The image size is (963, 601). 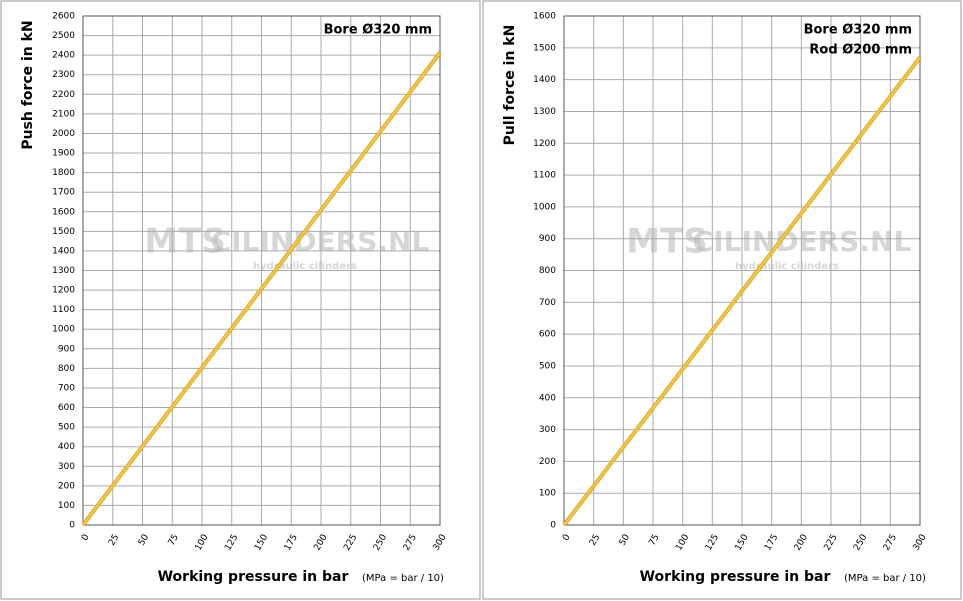 I want to click on y-tick-label: 2200, so click(x=63, y=95).